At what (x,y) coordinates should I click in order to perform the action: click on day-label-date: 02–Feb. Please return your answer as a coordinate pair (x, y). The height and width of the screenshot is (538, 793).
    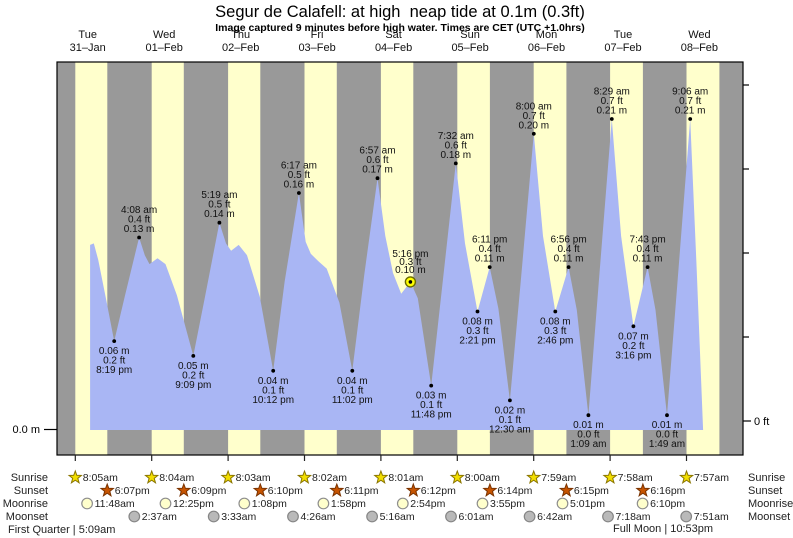
    Looking at the image, I should click on (240, 48).